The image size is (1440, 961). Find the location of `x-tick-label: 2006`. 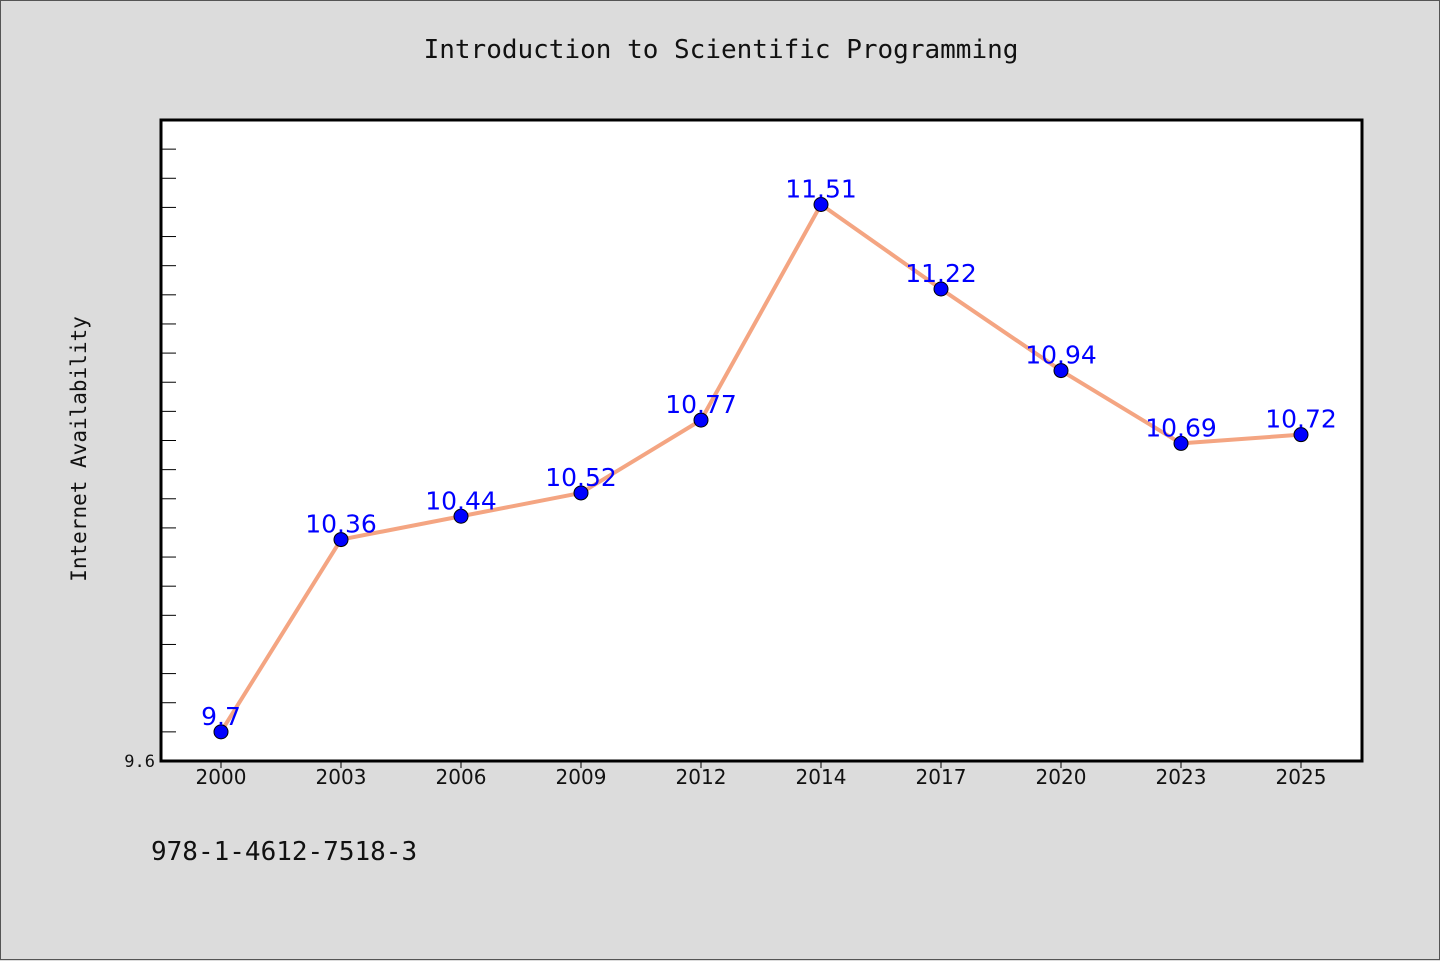

x-tick-label: 2006 is located at coordinates (461, 777).